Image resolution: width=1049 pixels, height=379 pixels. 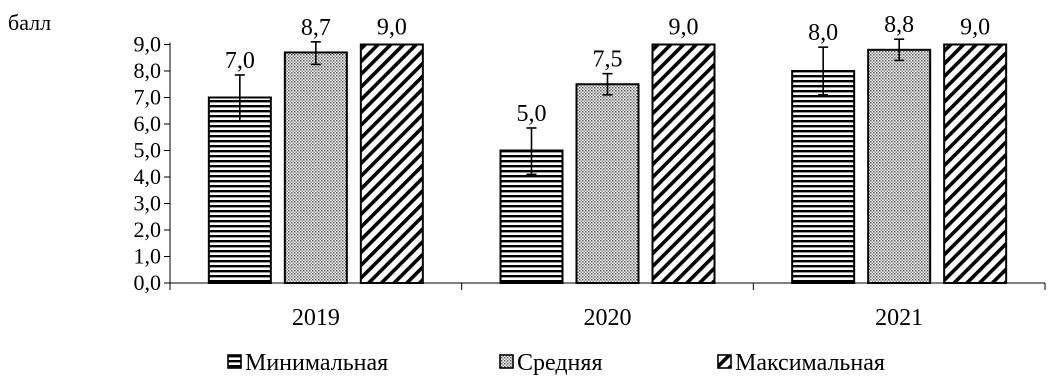 What do you see at coordinates (899, 25) in the screenshot?
I see `data-label: 8,8` at bounding box center [899, 25].